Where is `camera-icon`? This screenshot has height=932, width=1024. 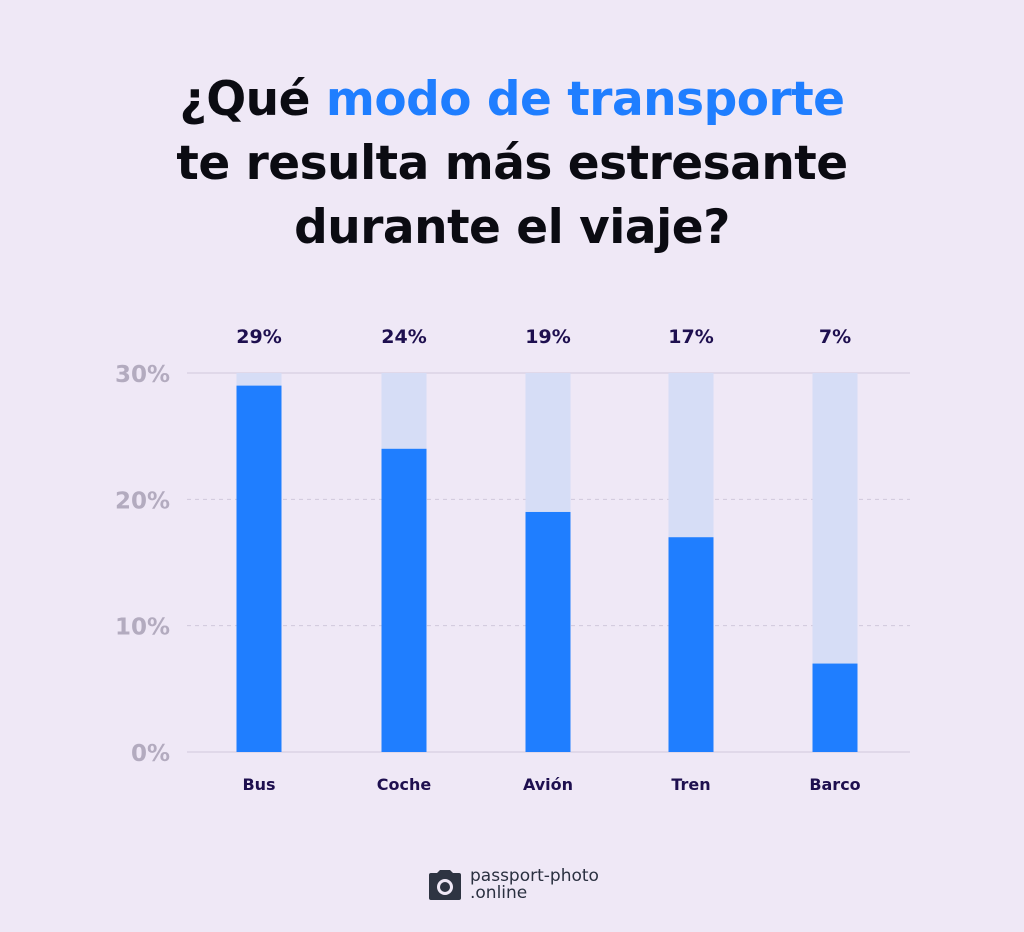
camera-icon is located at coordinates (445, 885).